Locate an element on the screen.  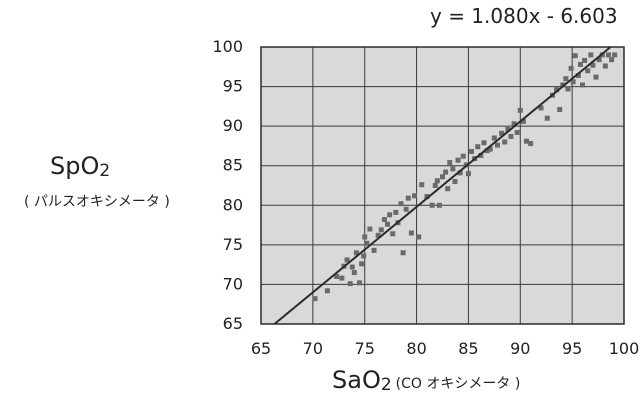
x-tick-label: 100 is located at coordinates (624, 348).